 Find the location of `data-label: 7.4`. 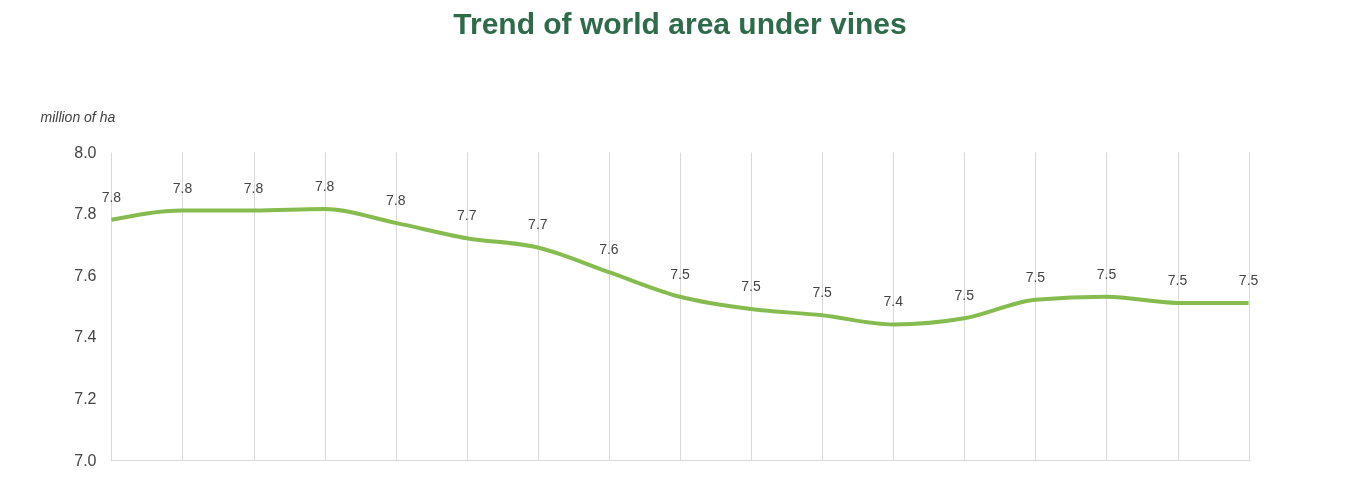

data-label: 7.4 is located at coordinates (893, 301).